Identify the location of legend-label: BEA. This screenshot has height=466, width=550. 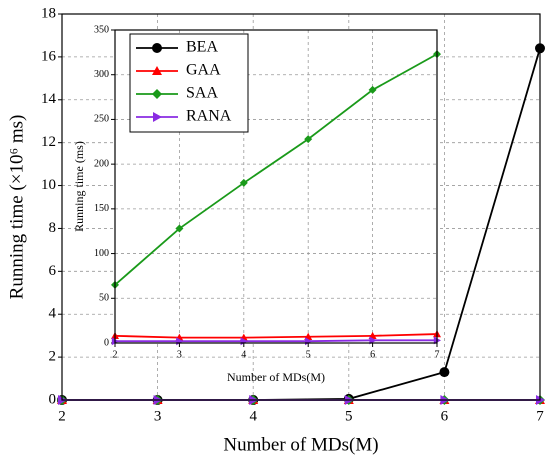
(202, 47).